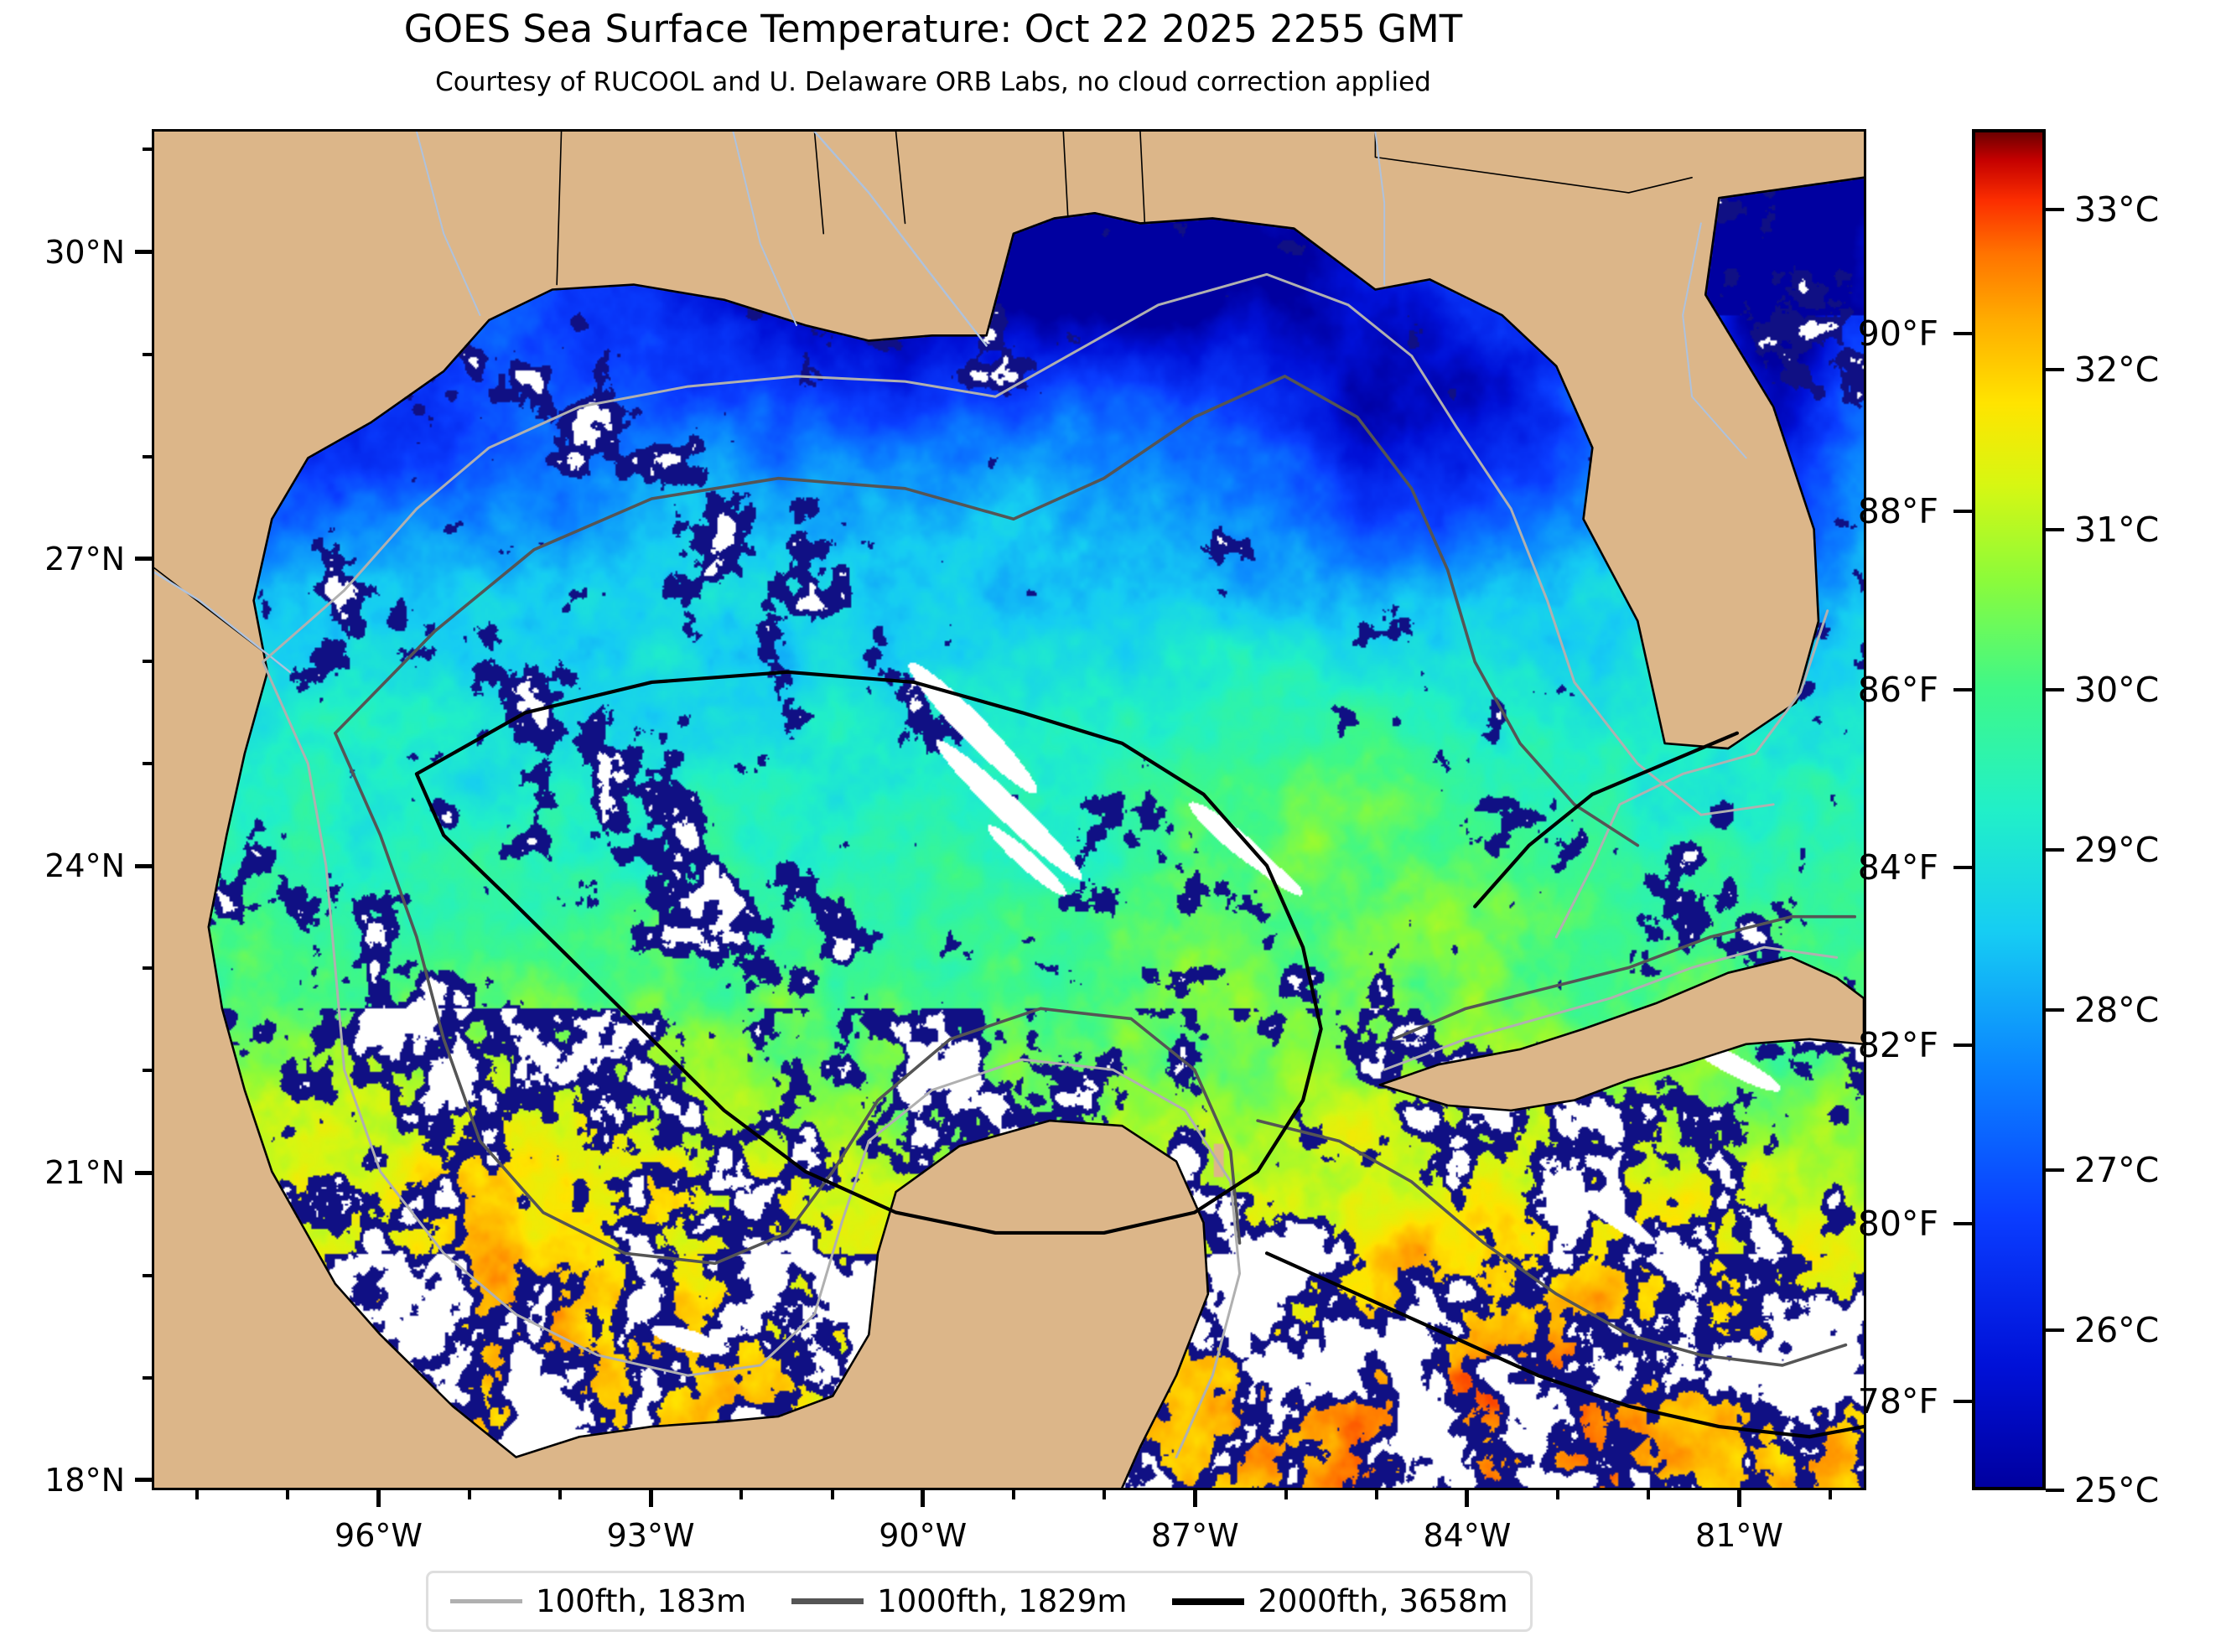 The height and width of the screenshot is (1652, 2231). What do you see at coordinates (2117, 1329) in the screenshot?
I see `colorbar-celsius-label: 26°C` at bounding box center [2117, 1329].